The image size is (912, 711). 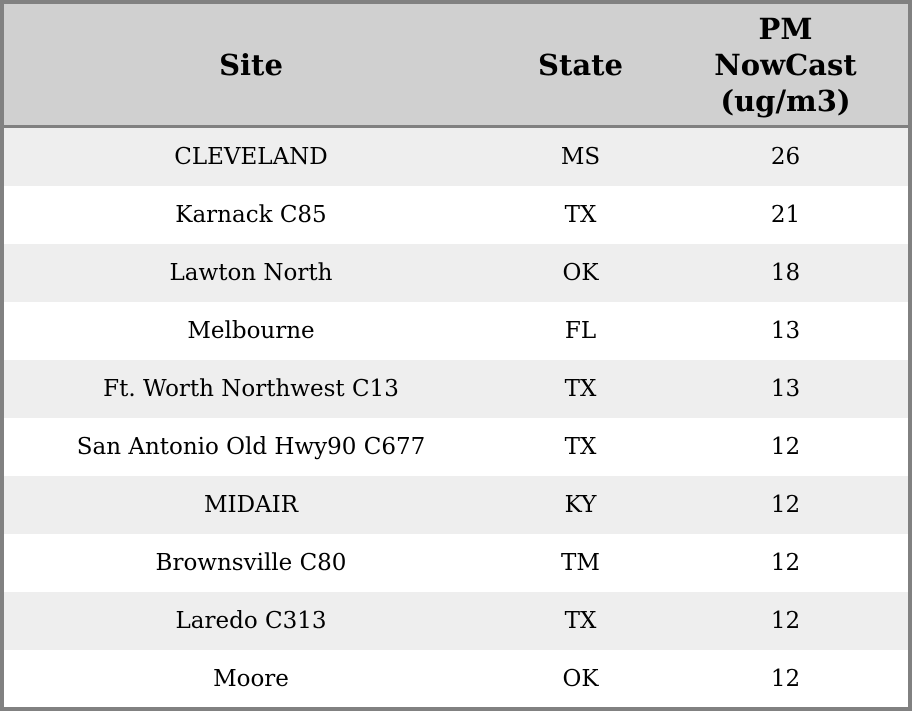 I want to click on site-cell: MIDAIR, so click(x=251, y=505).